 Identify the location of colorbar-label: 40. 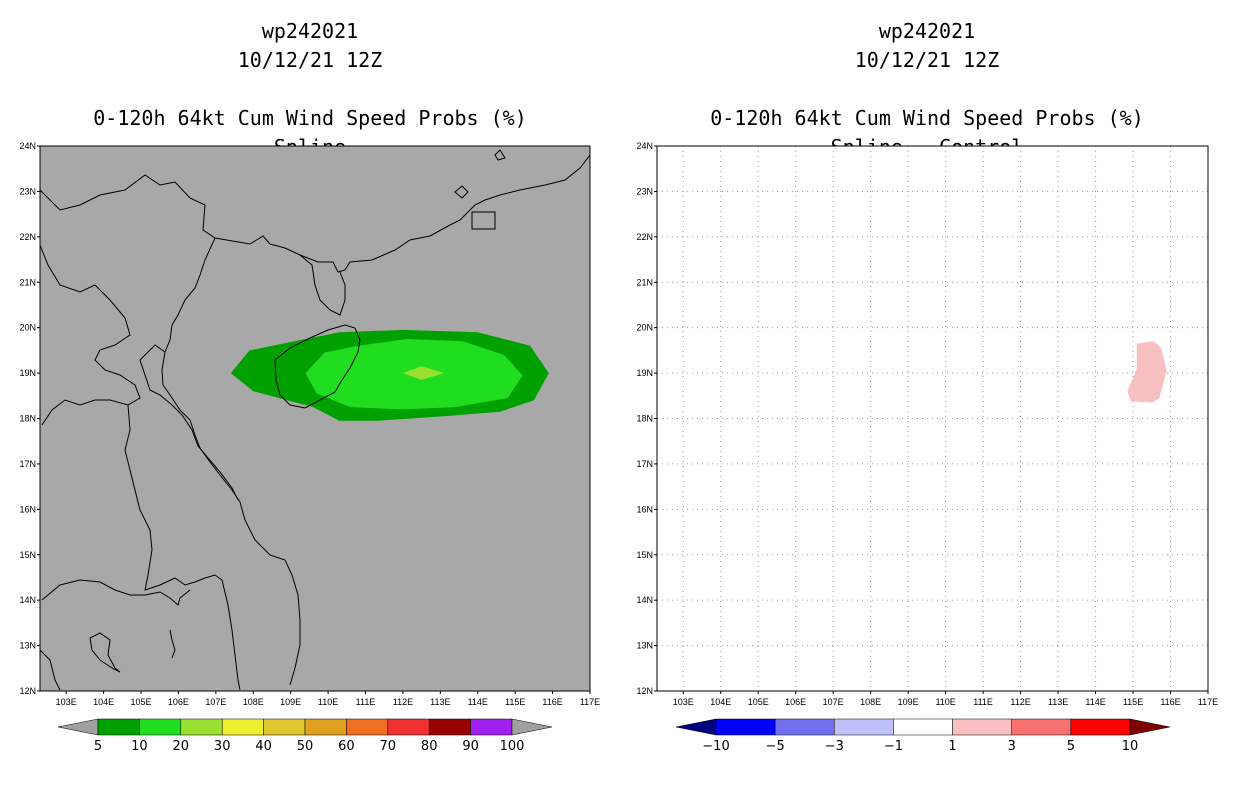
(263, 746).